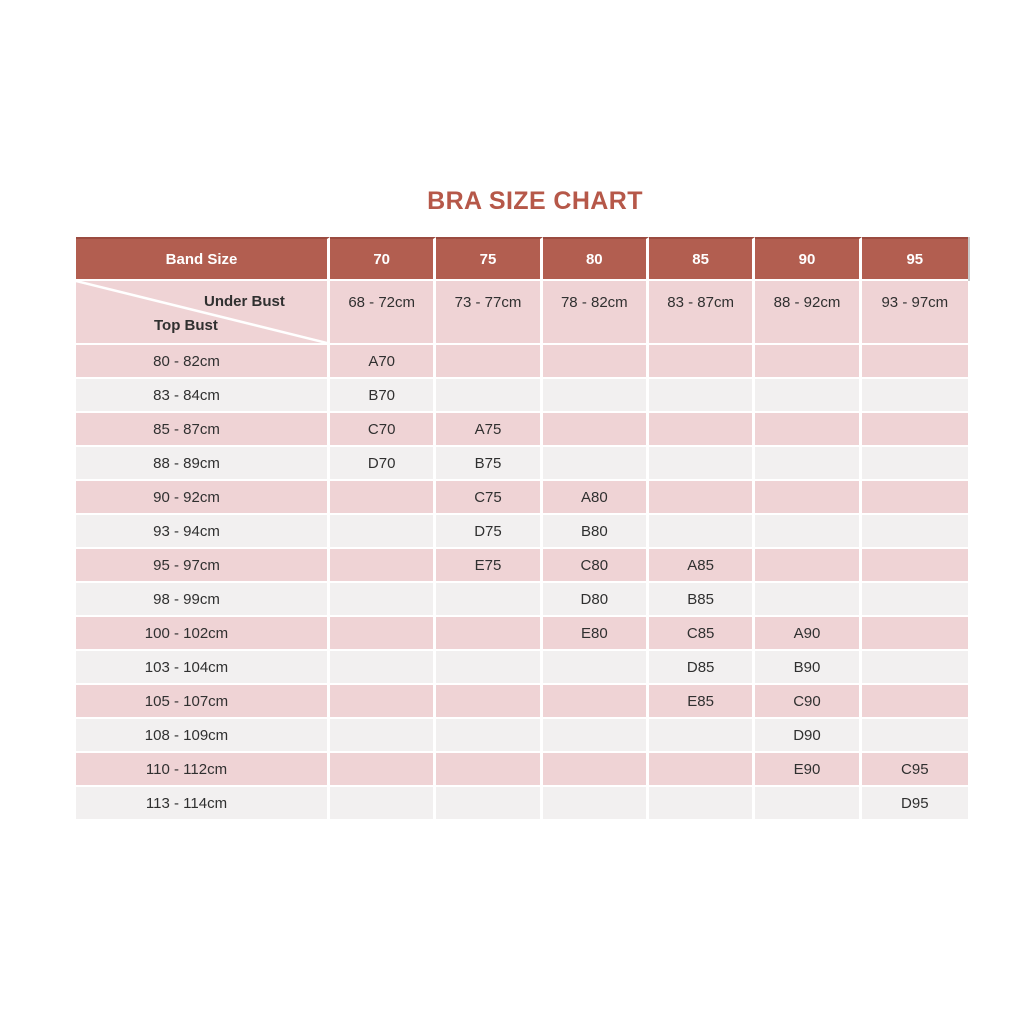 Image resolution: width=1024 pixels, height=1024 pixels. What do you see at coordinates (914, 804) in the screenshot?
I see `bra-size-cell: D95` at bounding box center [914, 804].